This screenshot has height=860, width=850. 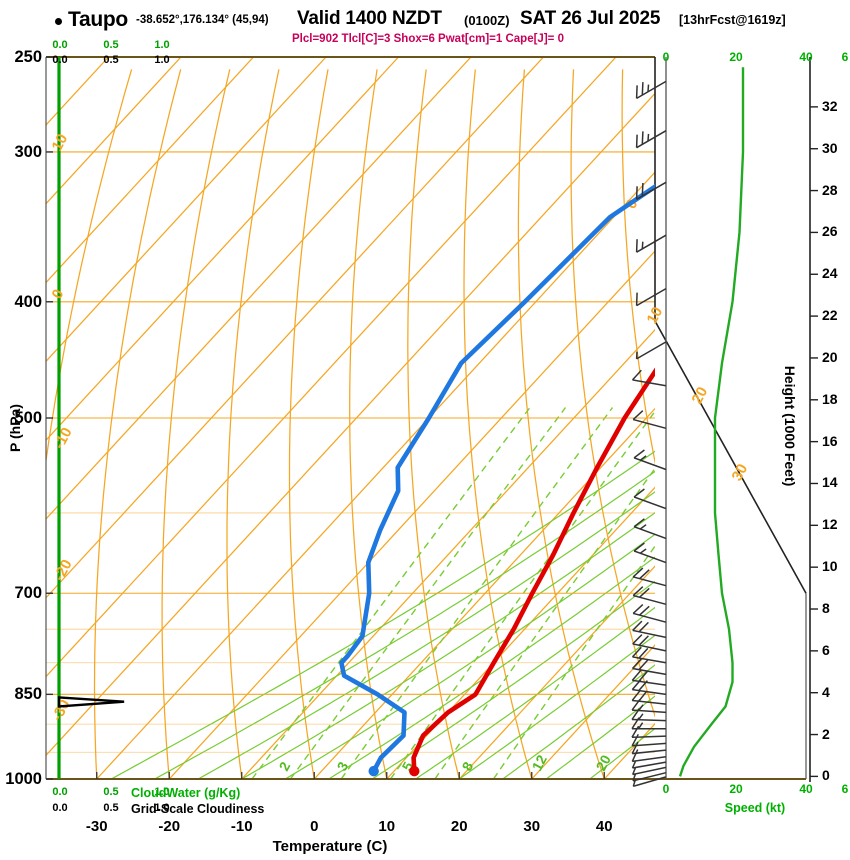 I want to click on valid-time: Valid 1400 NZDT, so click(x=369, y=18).